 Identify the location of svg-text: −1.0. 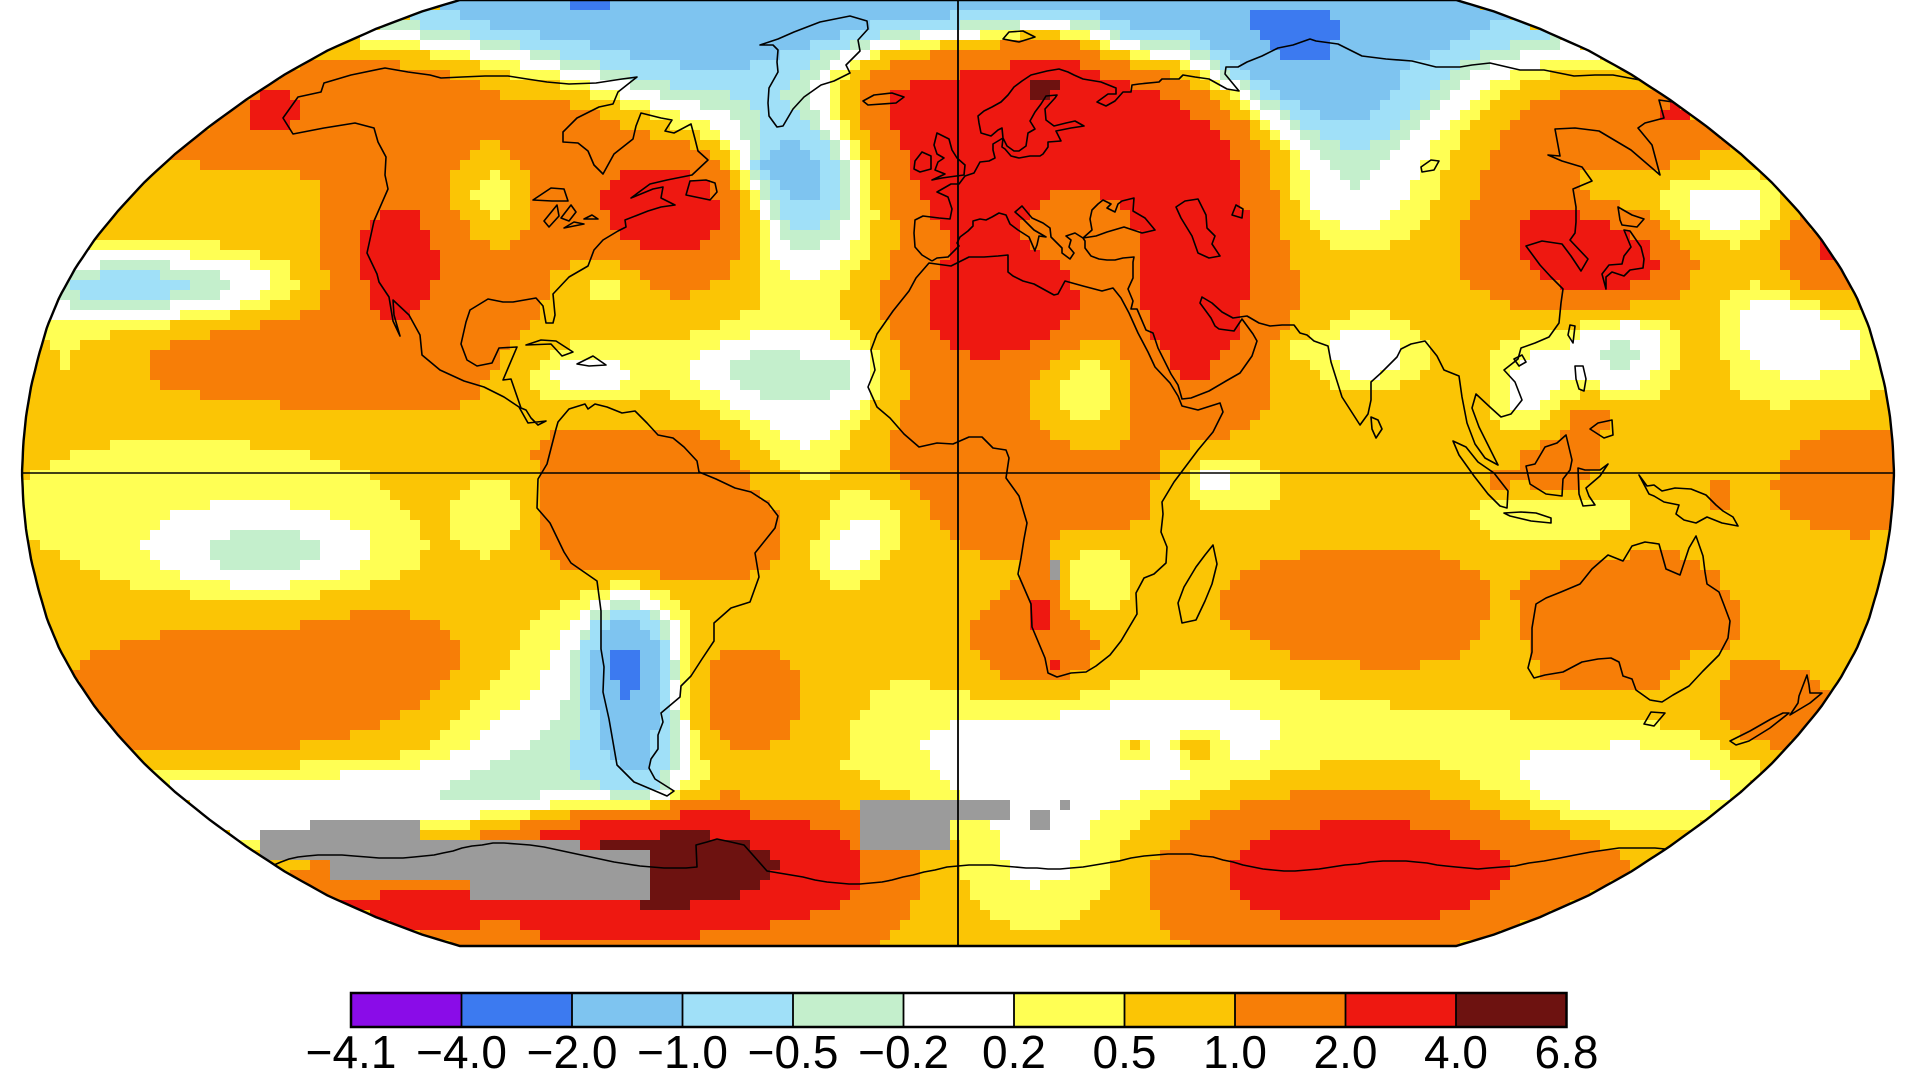
(682, 1052).